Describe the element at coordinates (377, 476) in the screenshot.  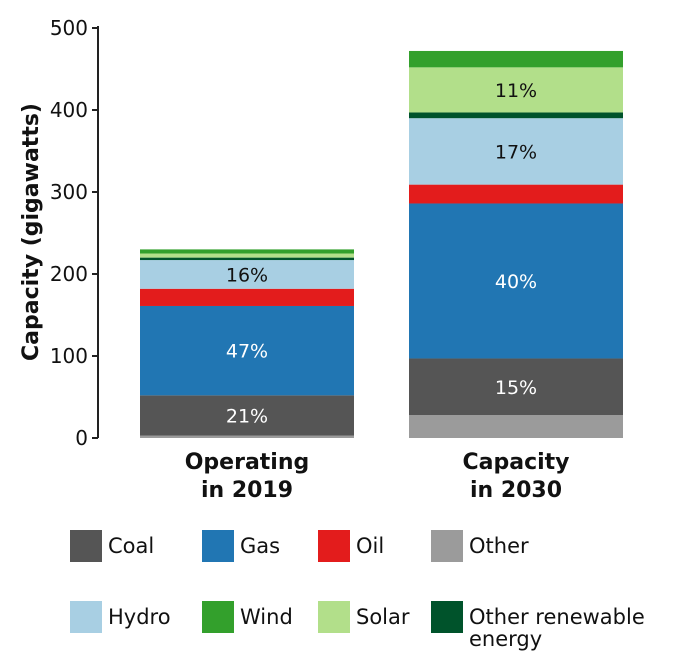
I see `category-labels: Operating in 2019 Capacity in 2030` at that location.